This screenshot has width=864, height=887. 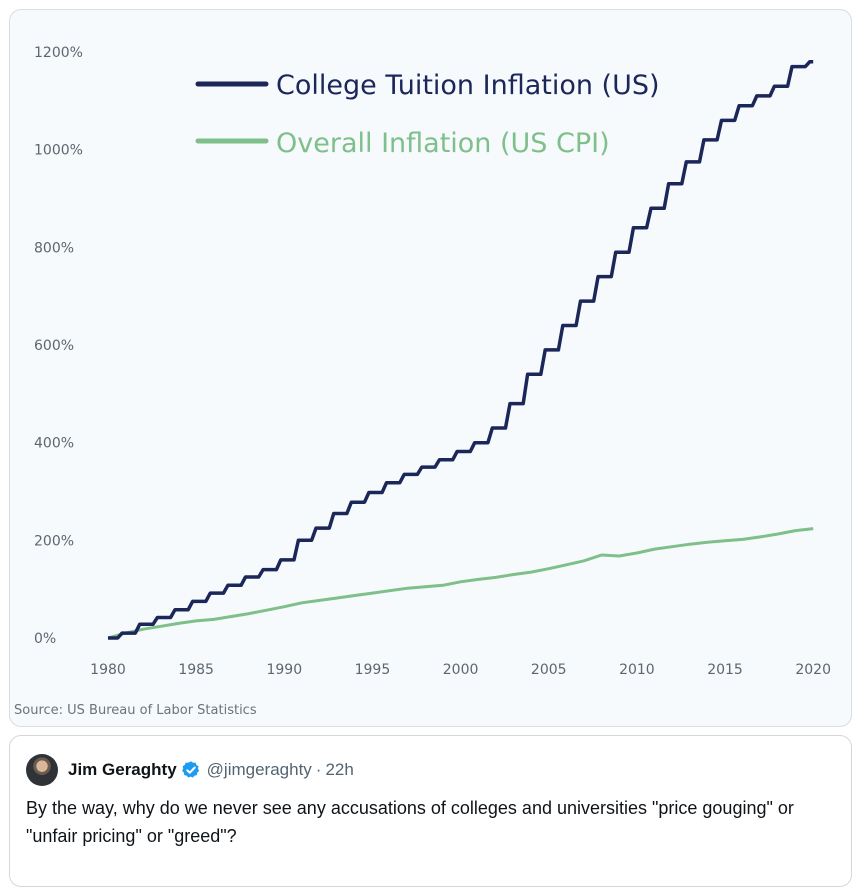 I want to click on legend-label-college-tuition: College Tuition Inflation (US), so click(x=468, y=85).